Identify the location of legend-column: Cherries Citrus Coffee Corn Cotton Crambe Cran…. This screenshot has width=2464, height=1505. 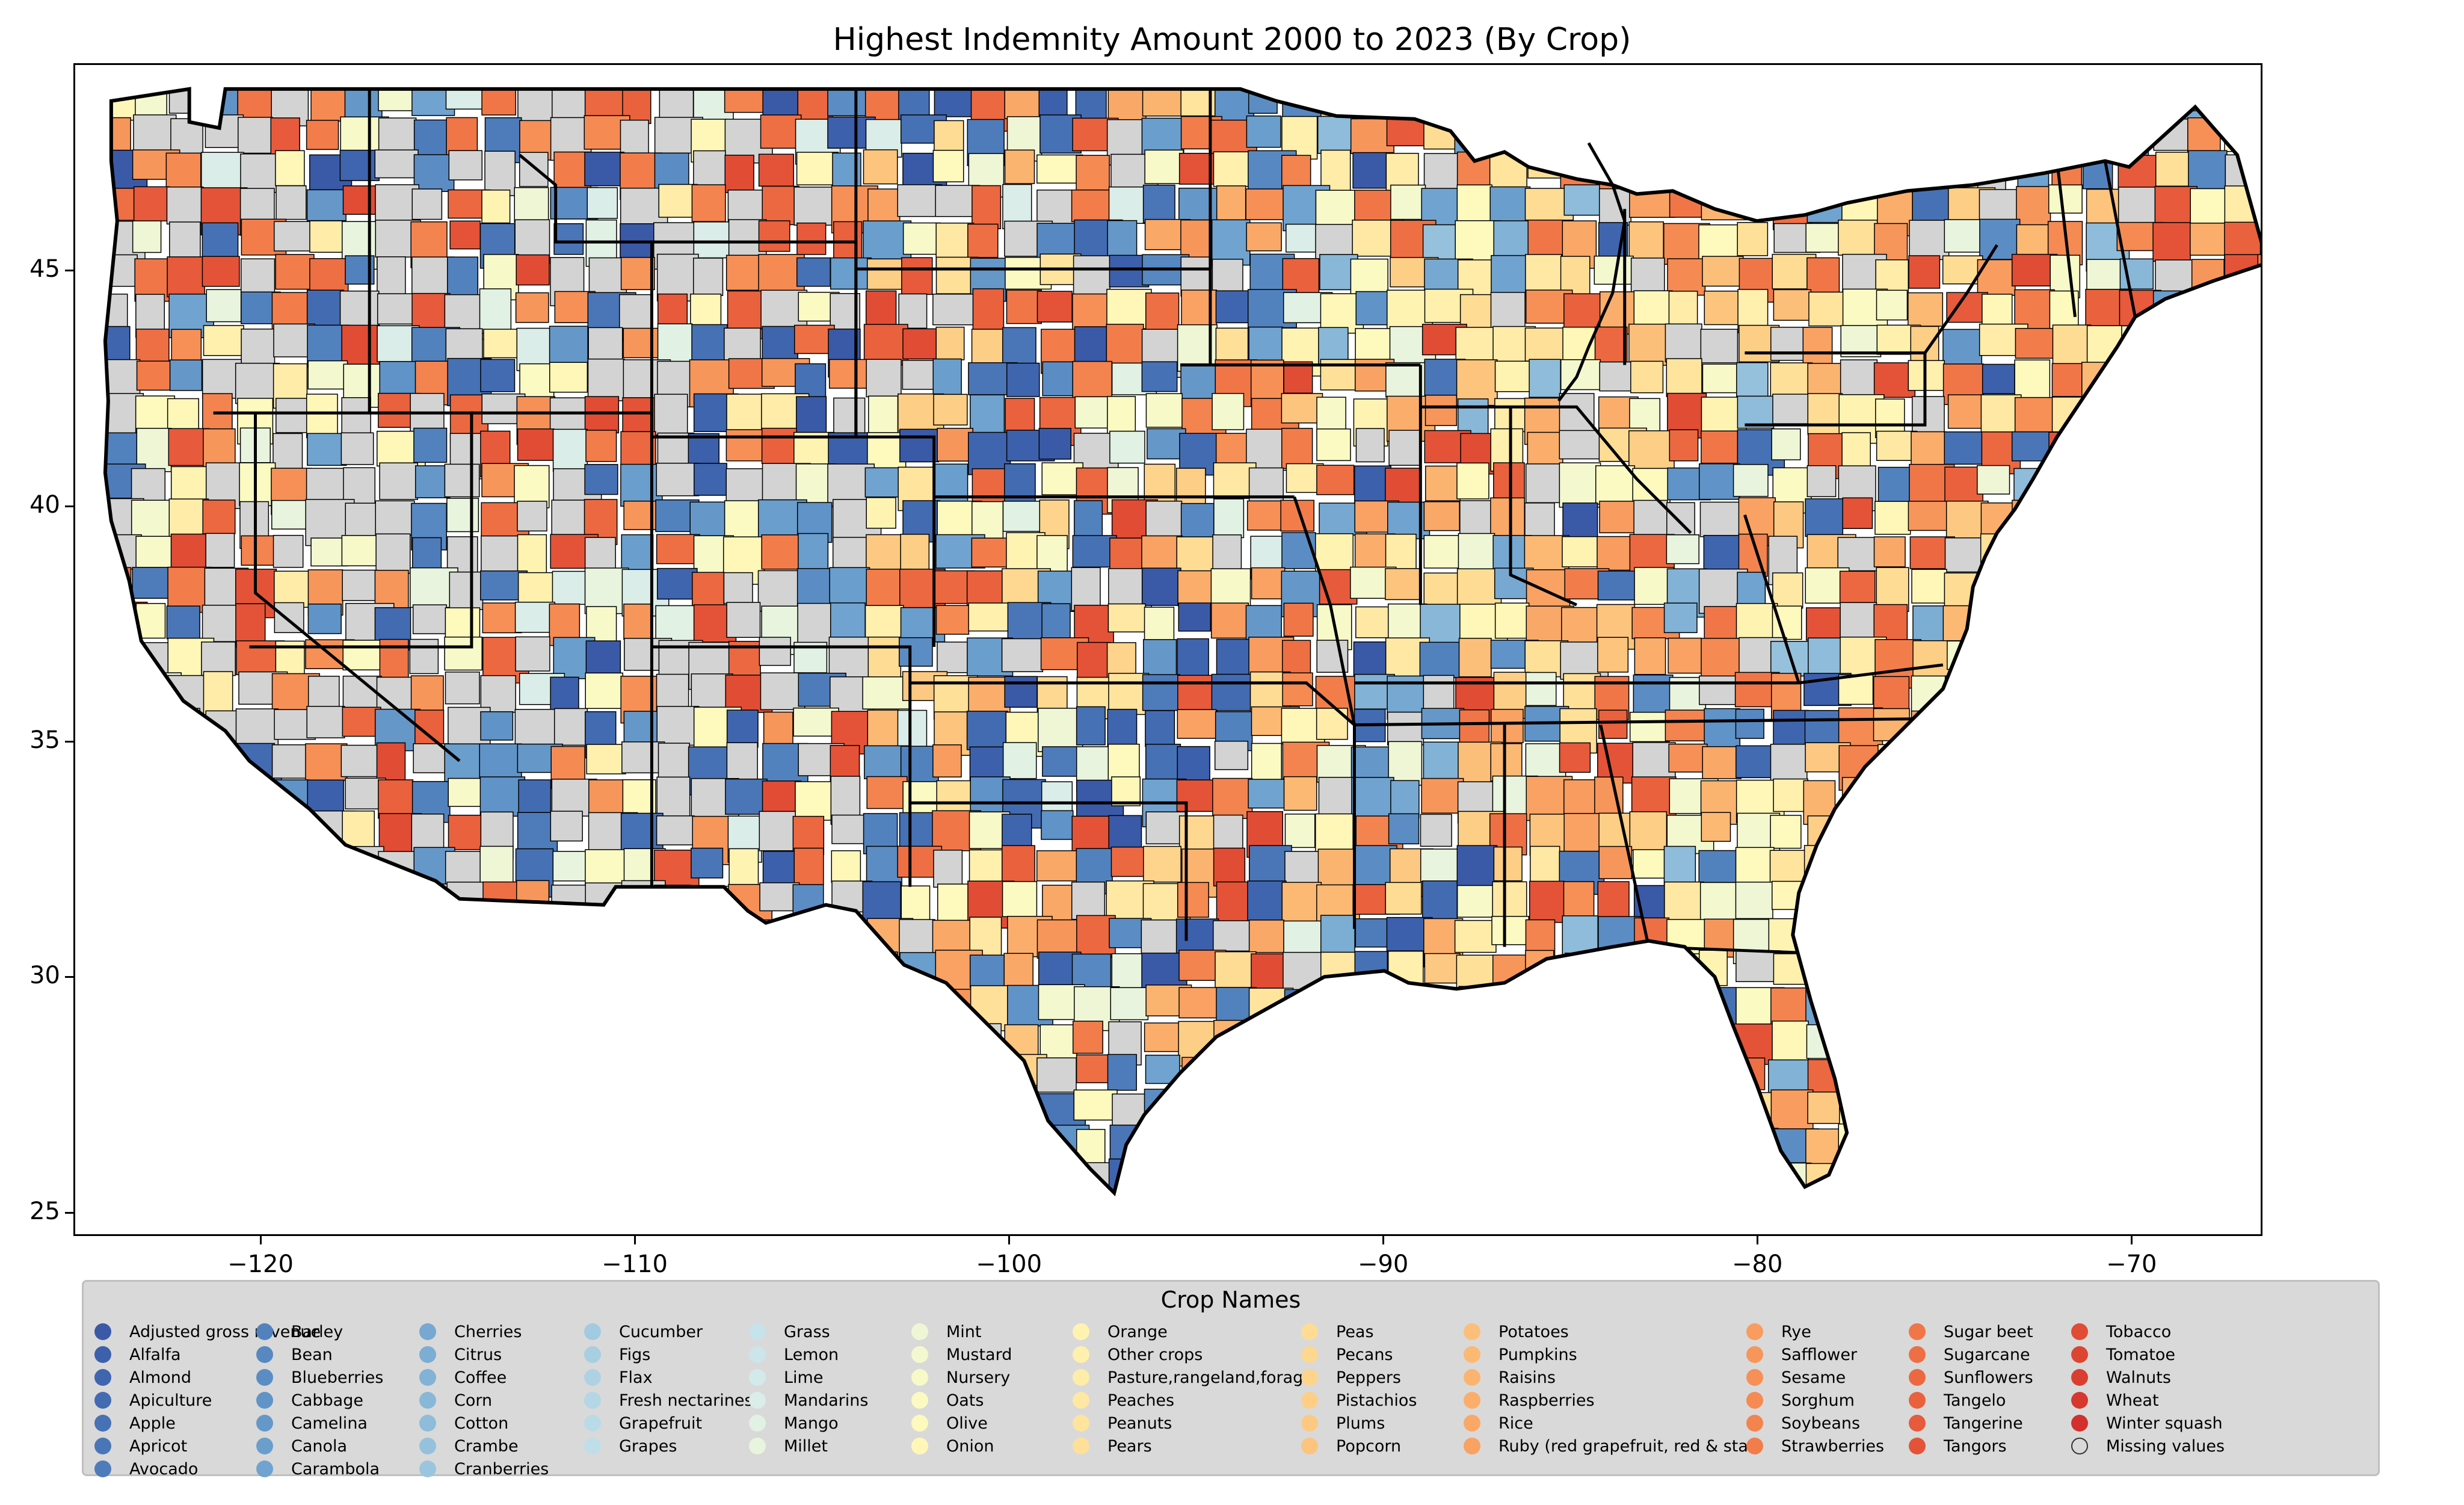
(484, 1400).